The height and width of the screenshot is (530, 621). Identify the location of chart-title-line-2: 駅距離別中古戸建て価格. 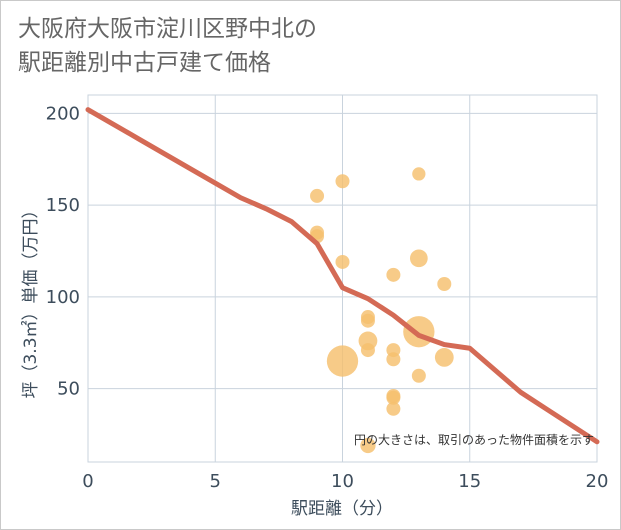
(144, 63).